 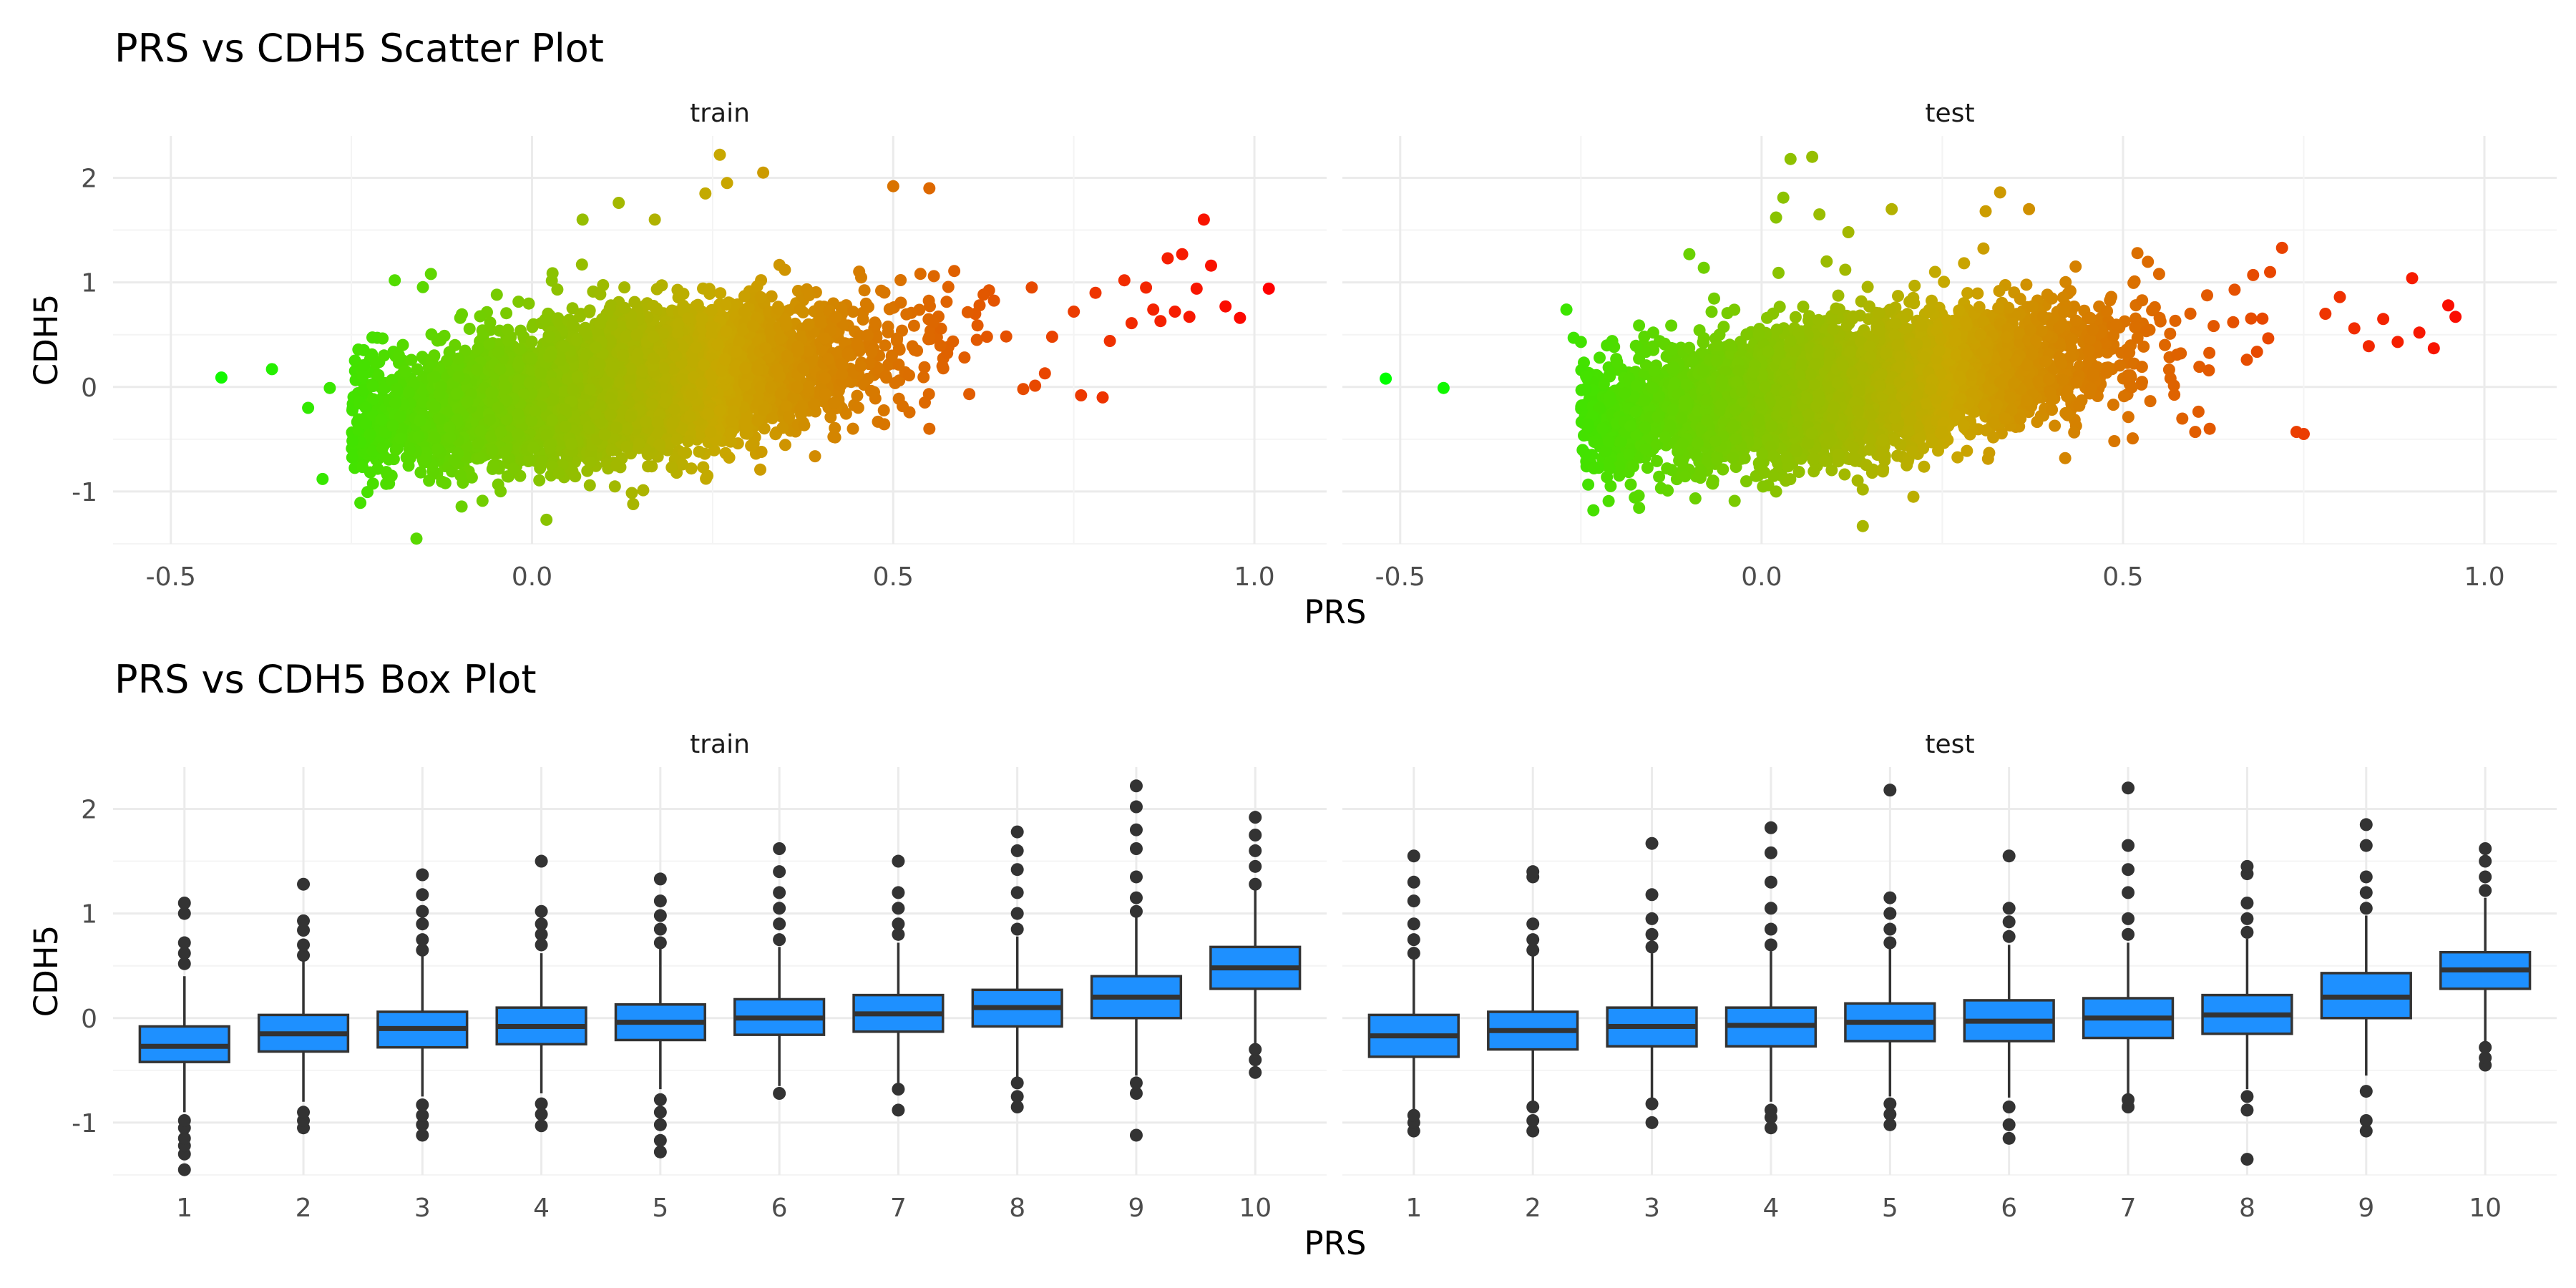 I want to click on scatter-strip-test: test, so click(x=1949, y=113).